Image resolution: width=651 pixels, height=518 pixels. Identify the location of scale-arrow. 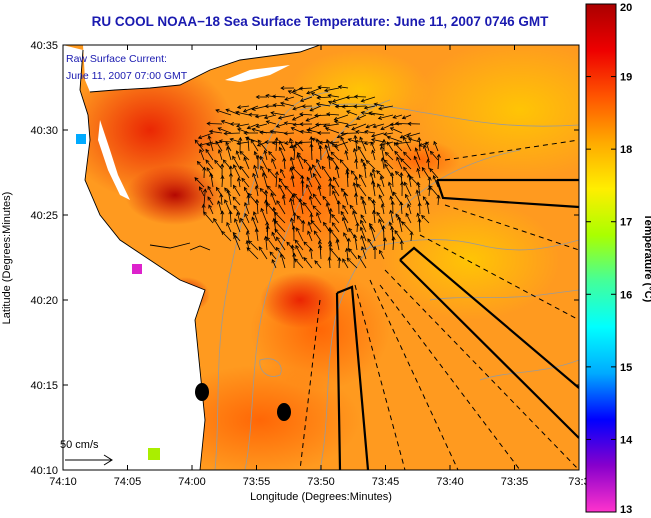
(89, 460).